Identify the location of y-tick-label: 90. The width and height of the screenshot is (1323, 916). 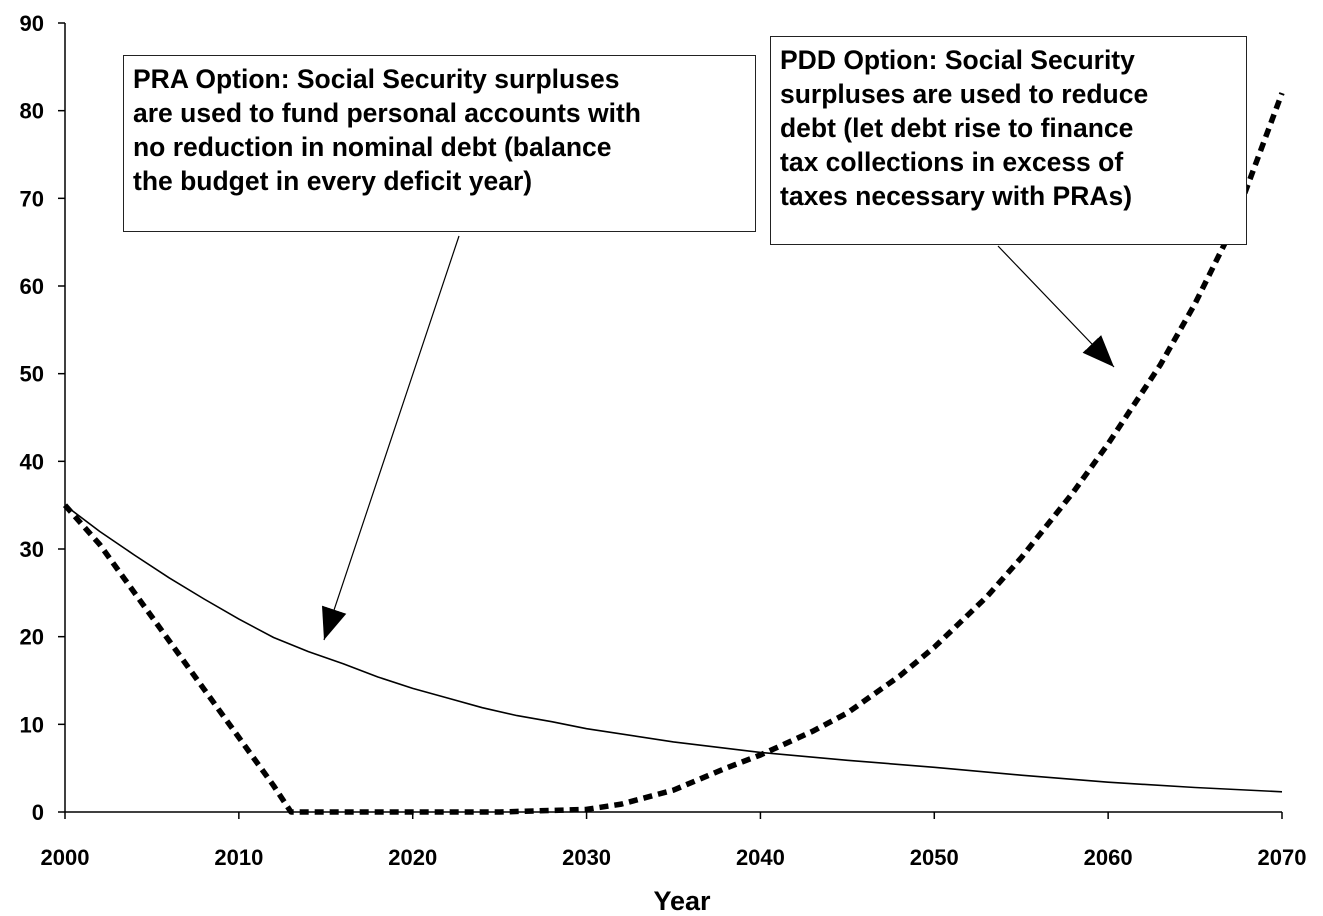
(32, 23).